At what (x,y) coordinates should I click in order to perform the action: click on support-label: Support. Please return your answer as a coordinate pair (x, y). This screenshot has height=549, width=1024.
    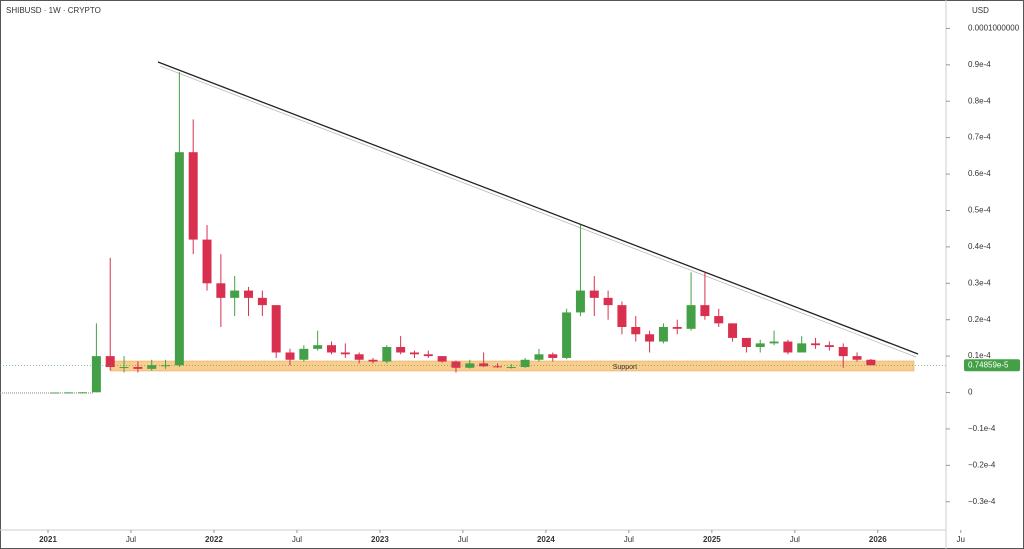
    Looking at the image, I should click on (625, 367).